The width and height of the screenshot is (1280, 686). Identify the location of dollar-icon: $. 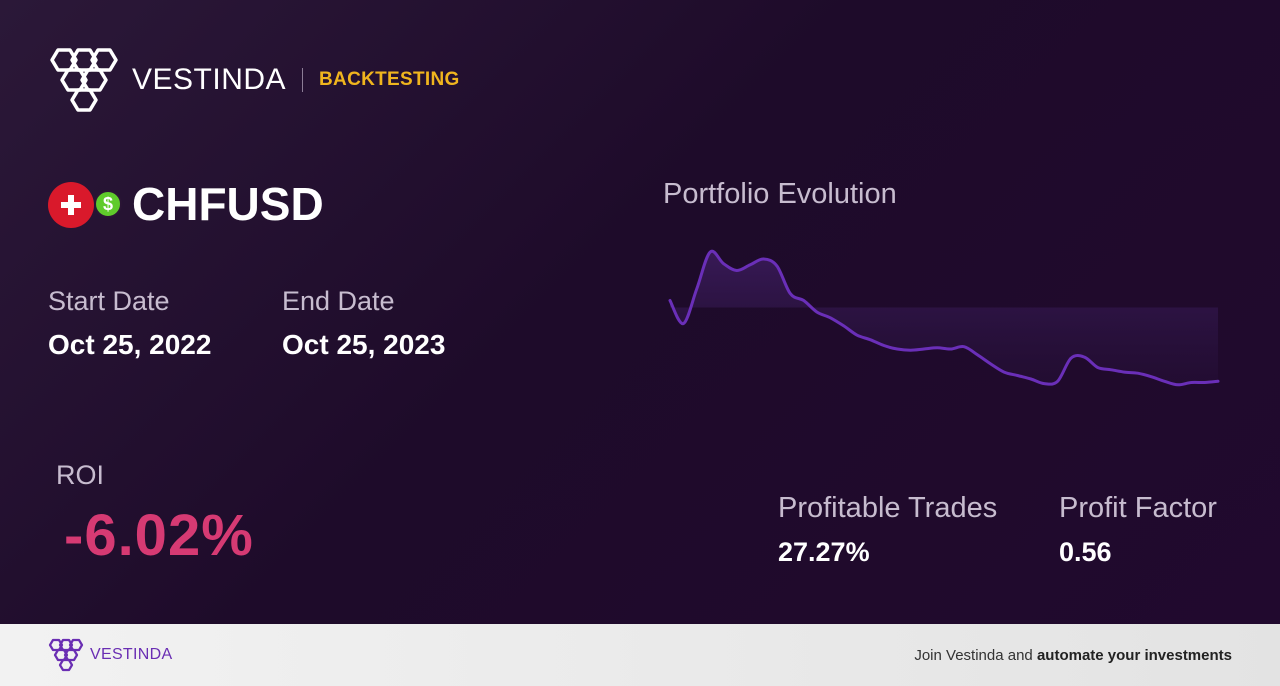
(108, 204).